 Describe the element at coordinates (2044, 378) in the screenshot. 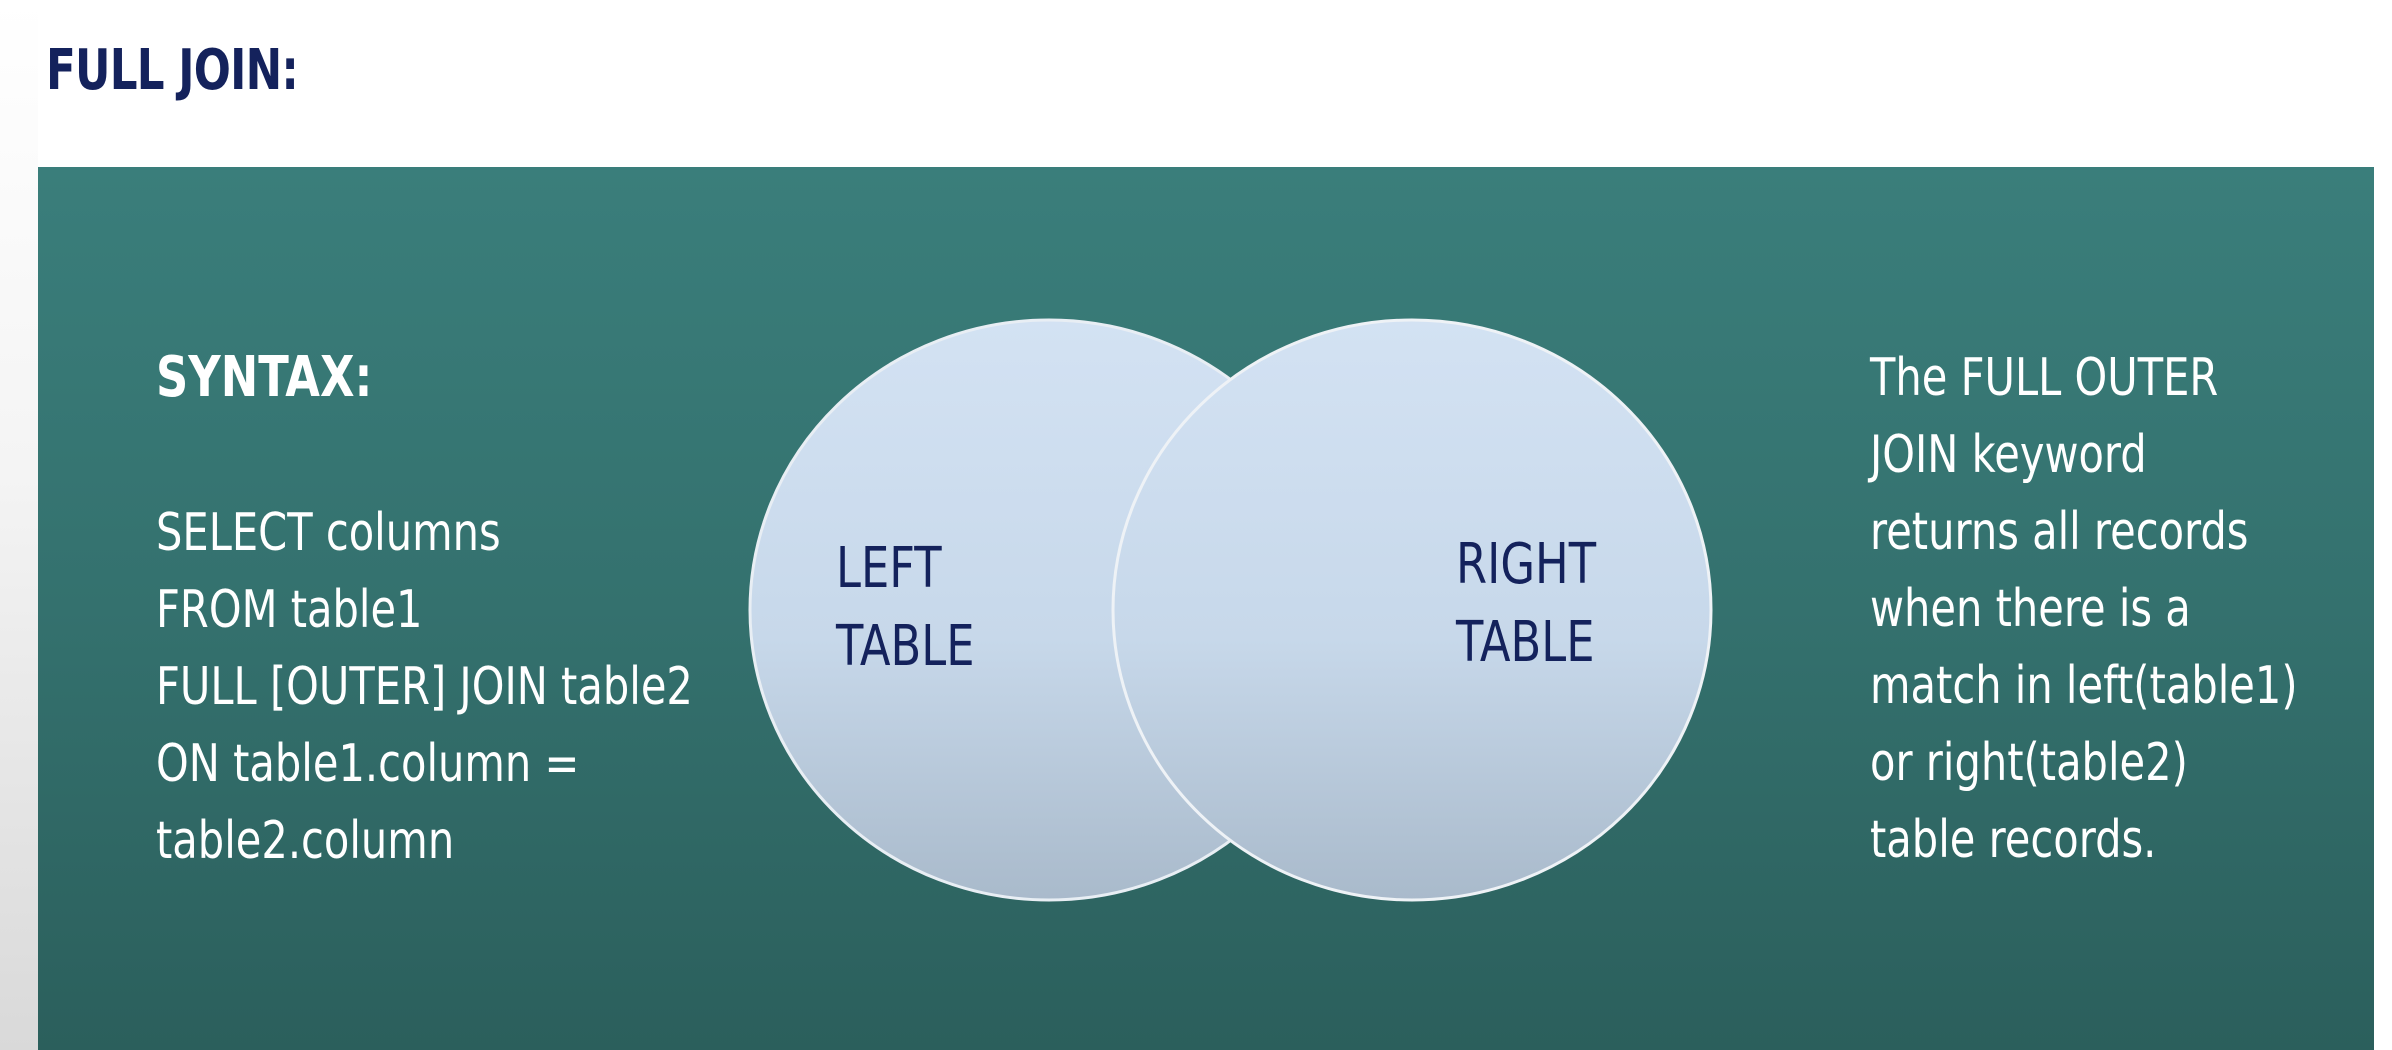

I see `description-line: The FULL OUTER` at that location.